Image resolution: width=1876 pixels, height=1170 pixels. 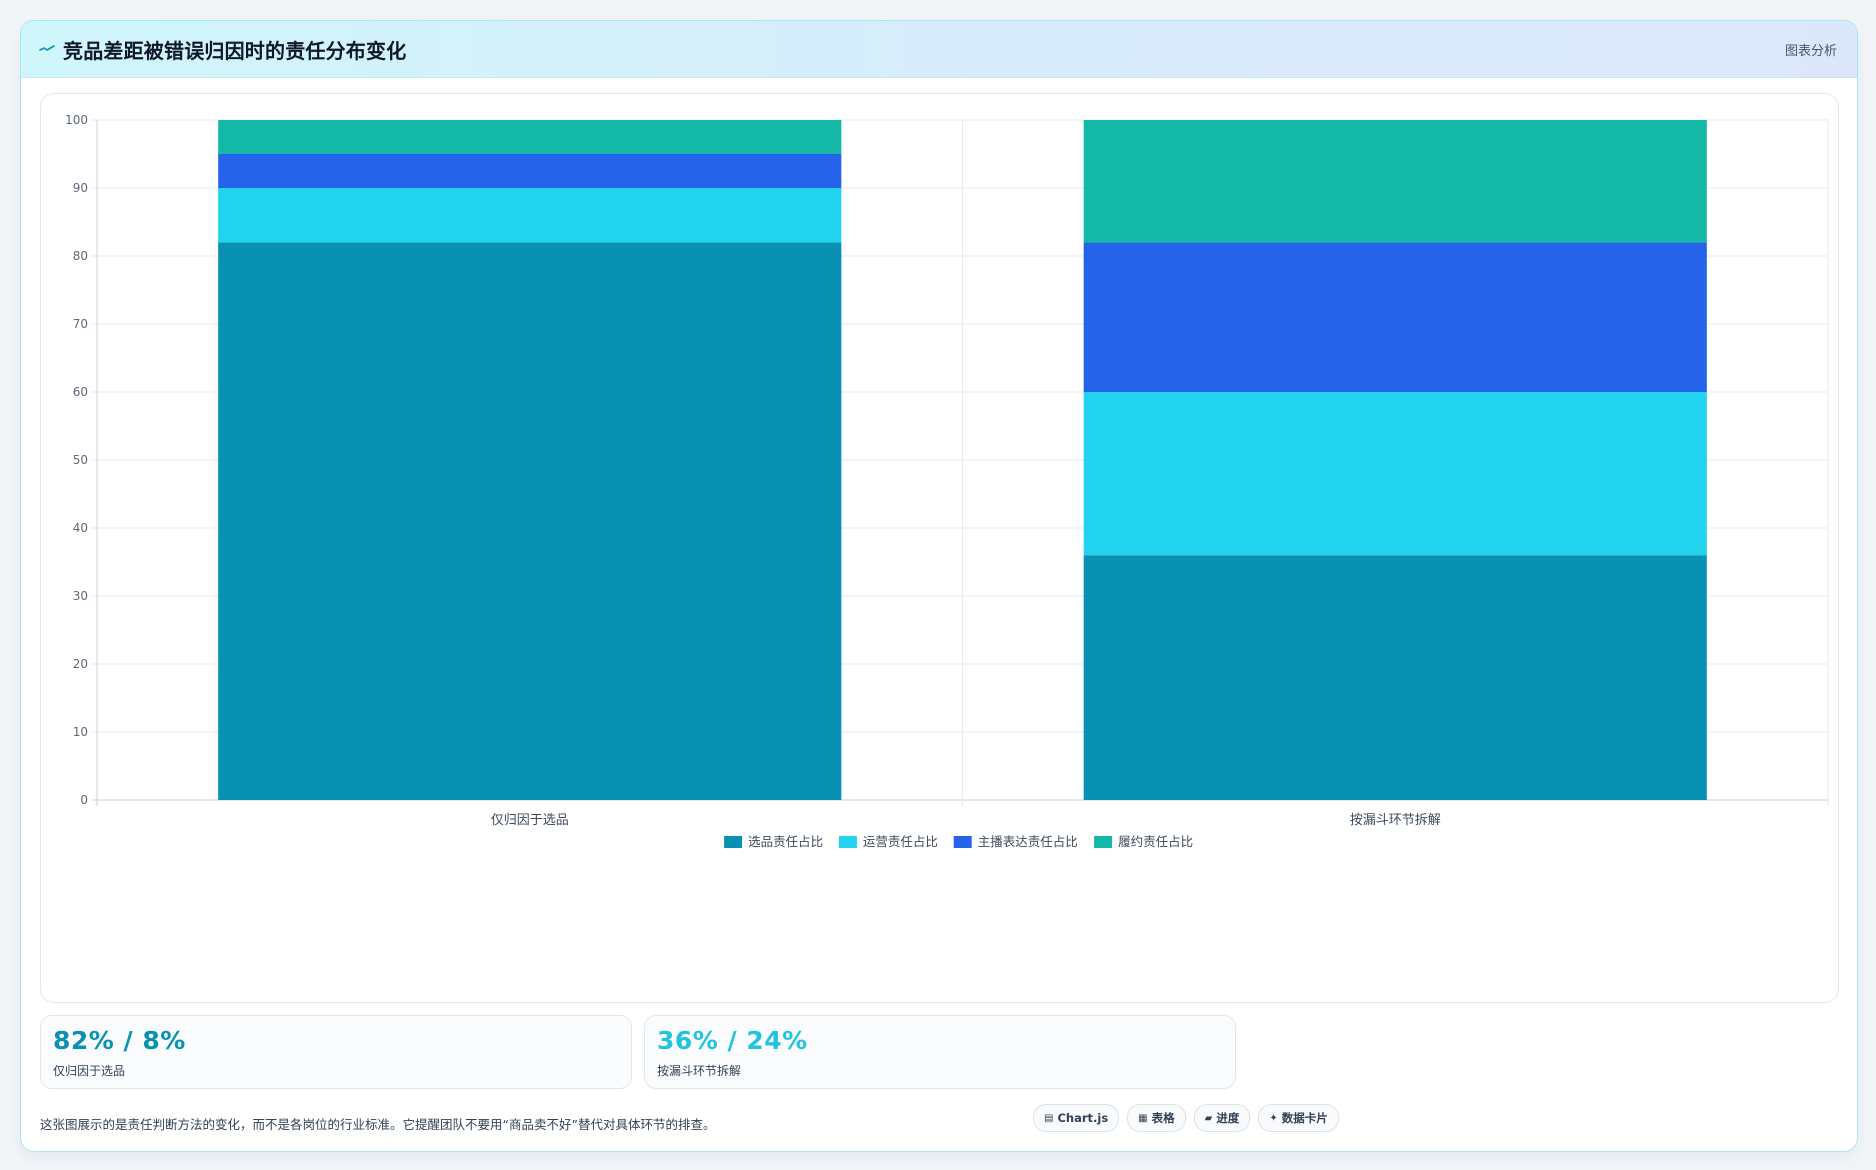 What do you see at coordinates (119, 1040) in the screenshot?
I see `kpi-value: 82% / 8%` at bounding box center [119, 1040].